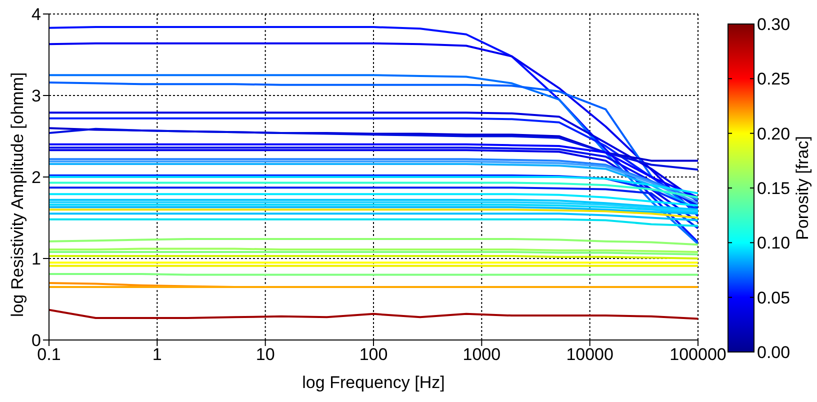  I want to click on color-bar-label: 0.25, so click(773, 79).